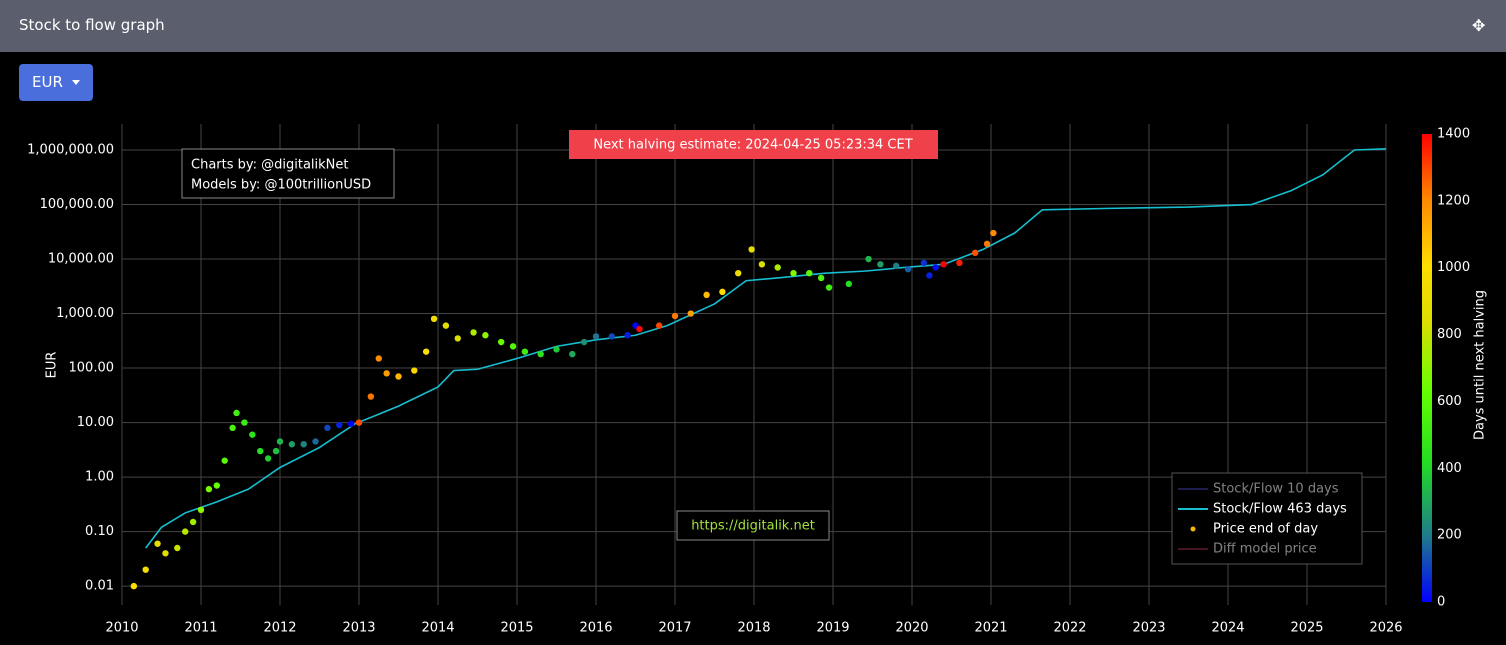  What do you see at coordinates (358, 628) in the screenshot?
I see `x-tick-label: 2013` at bounding box center [358, 628].